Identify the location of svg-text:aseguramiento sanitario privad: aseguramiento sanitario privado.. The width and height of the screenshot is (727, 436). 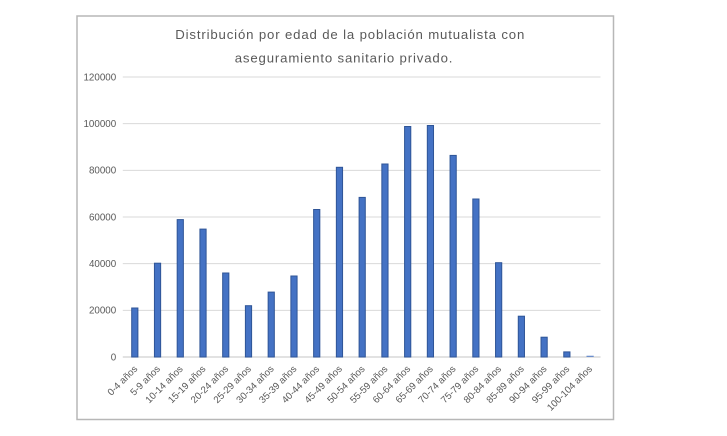
(344, 57).